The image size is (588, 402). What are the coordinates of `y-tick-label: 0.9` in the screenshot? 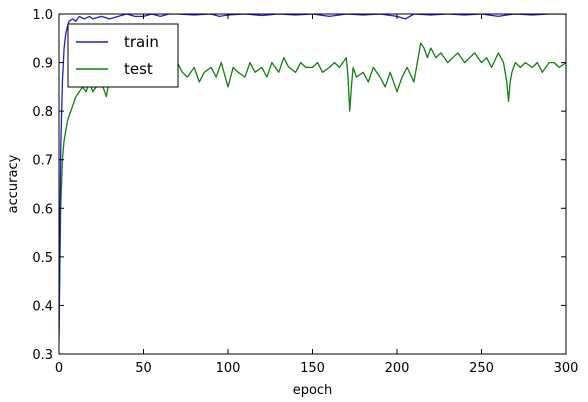 It's located at (42, 64).